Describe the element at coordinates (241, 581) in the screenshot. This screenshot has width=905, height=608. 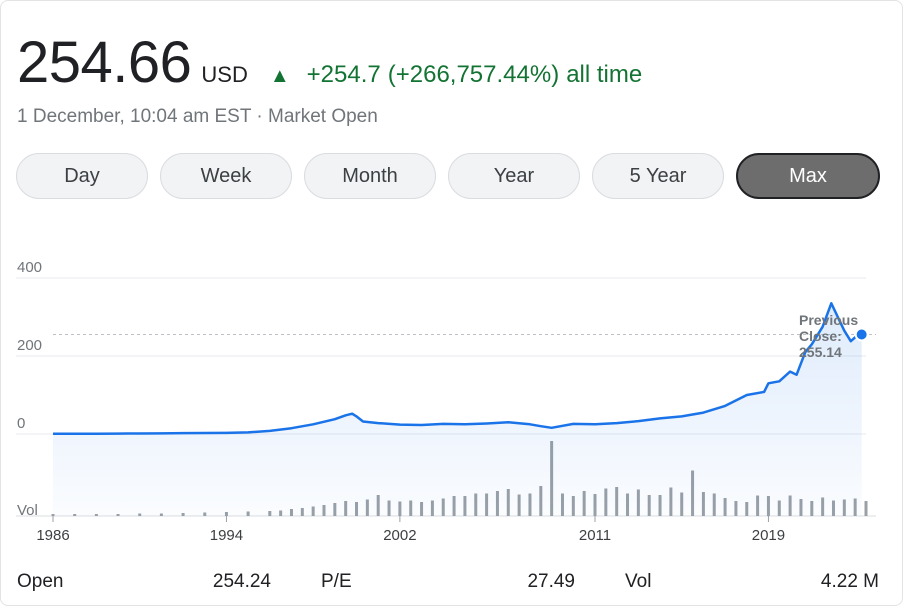
I see `stat-open-value: 254.24` at that location.